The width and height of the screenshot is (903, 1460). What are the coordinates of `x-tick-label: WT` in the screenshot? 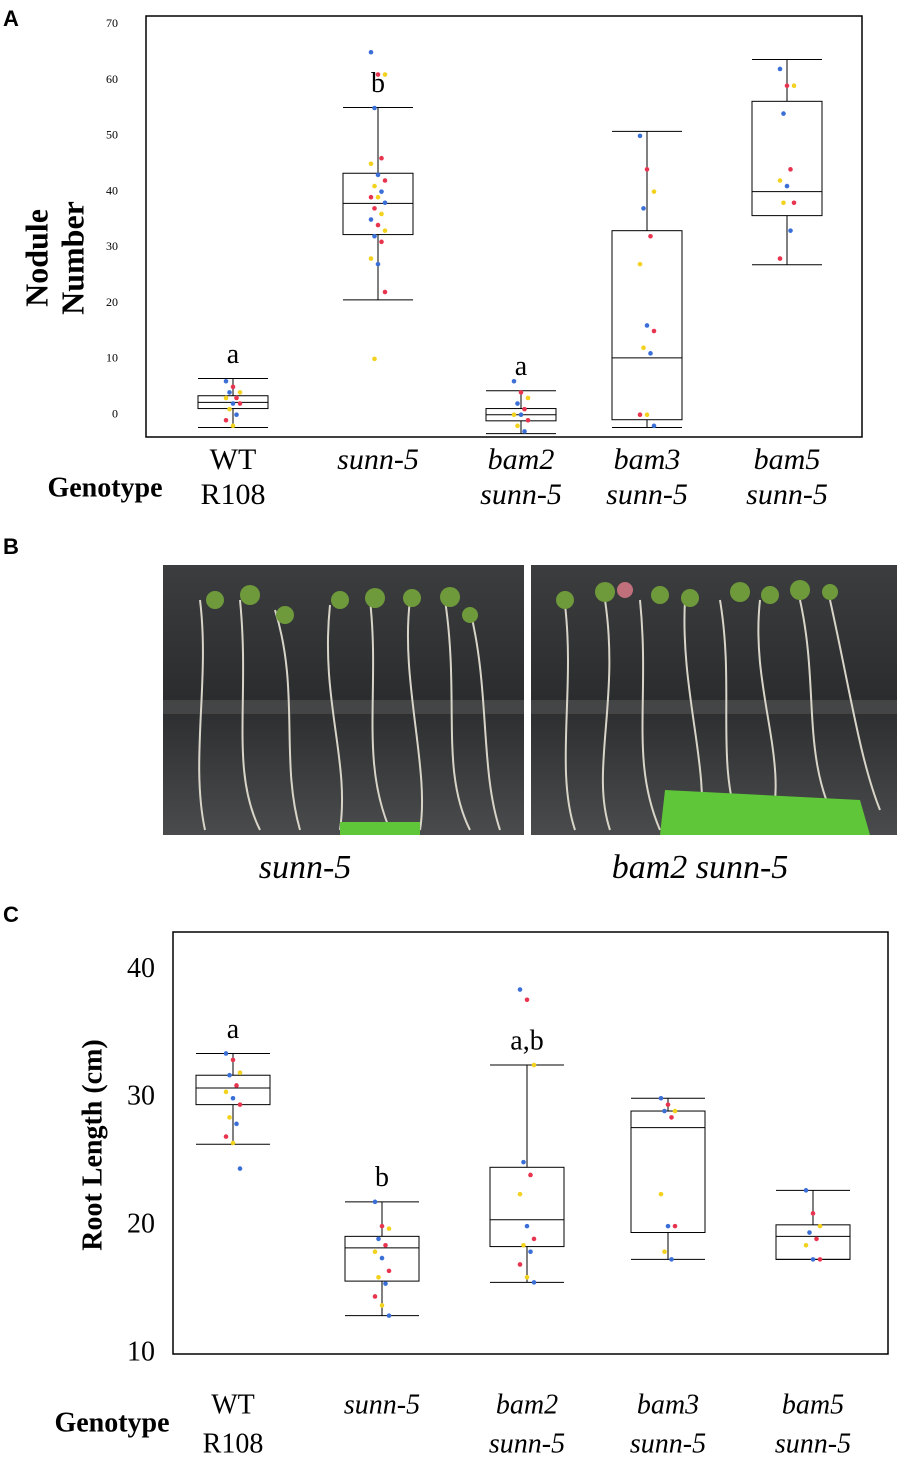 It's located at (233, 1404).